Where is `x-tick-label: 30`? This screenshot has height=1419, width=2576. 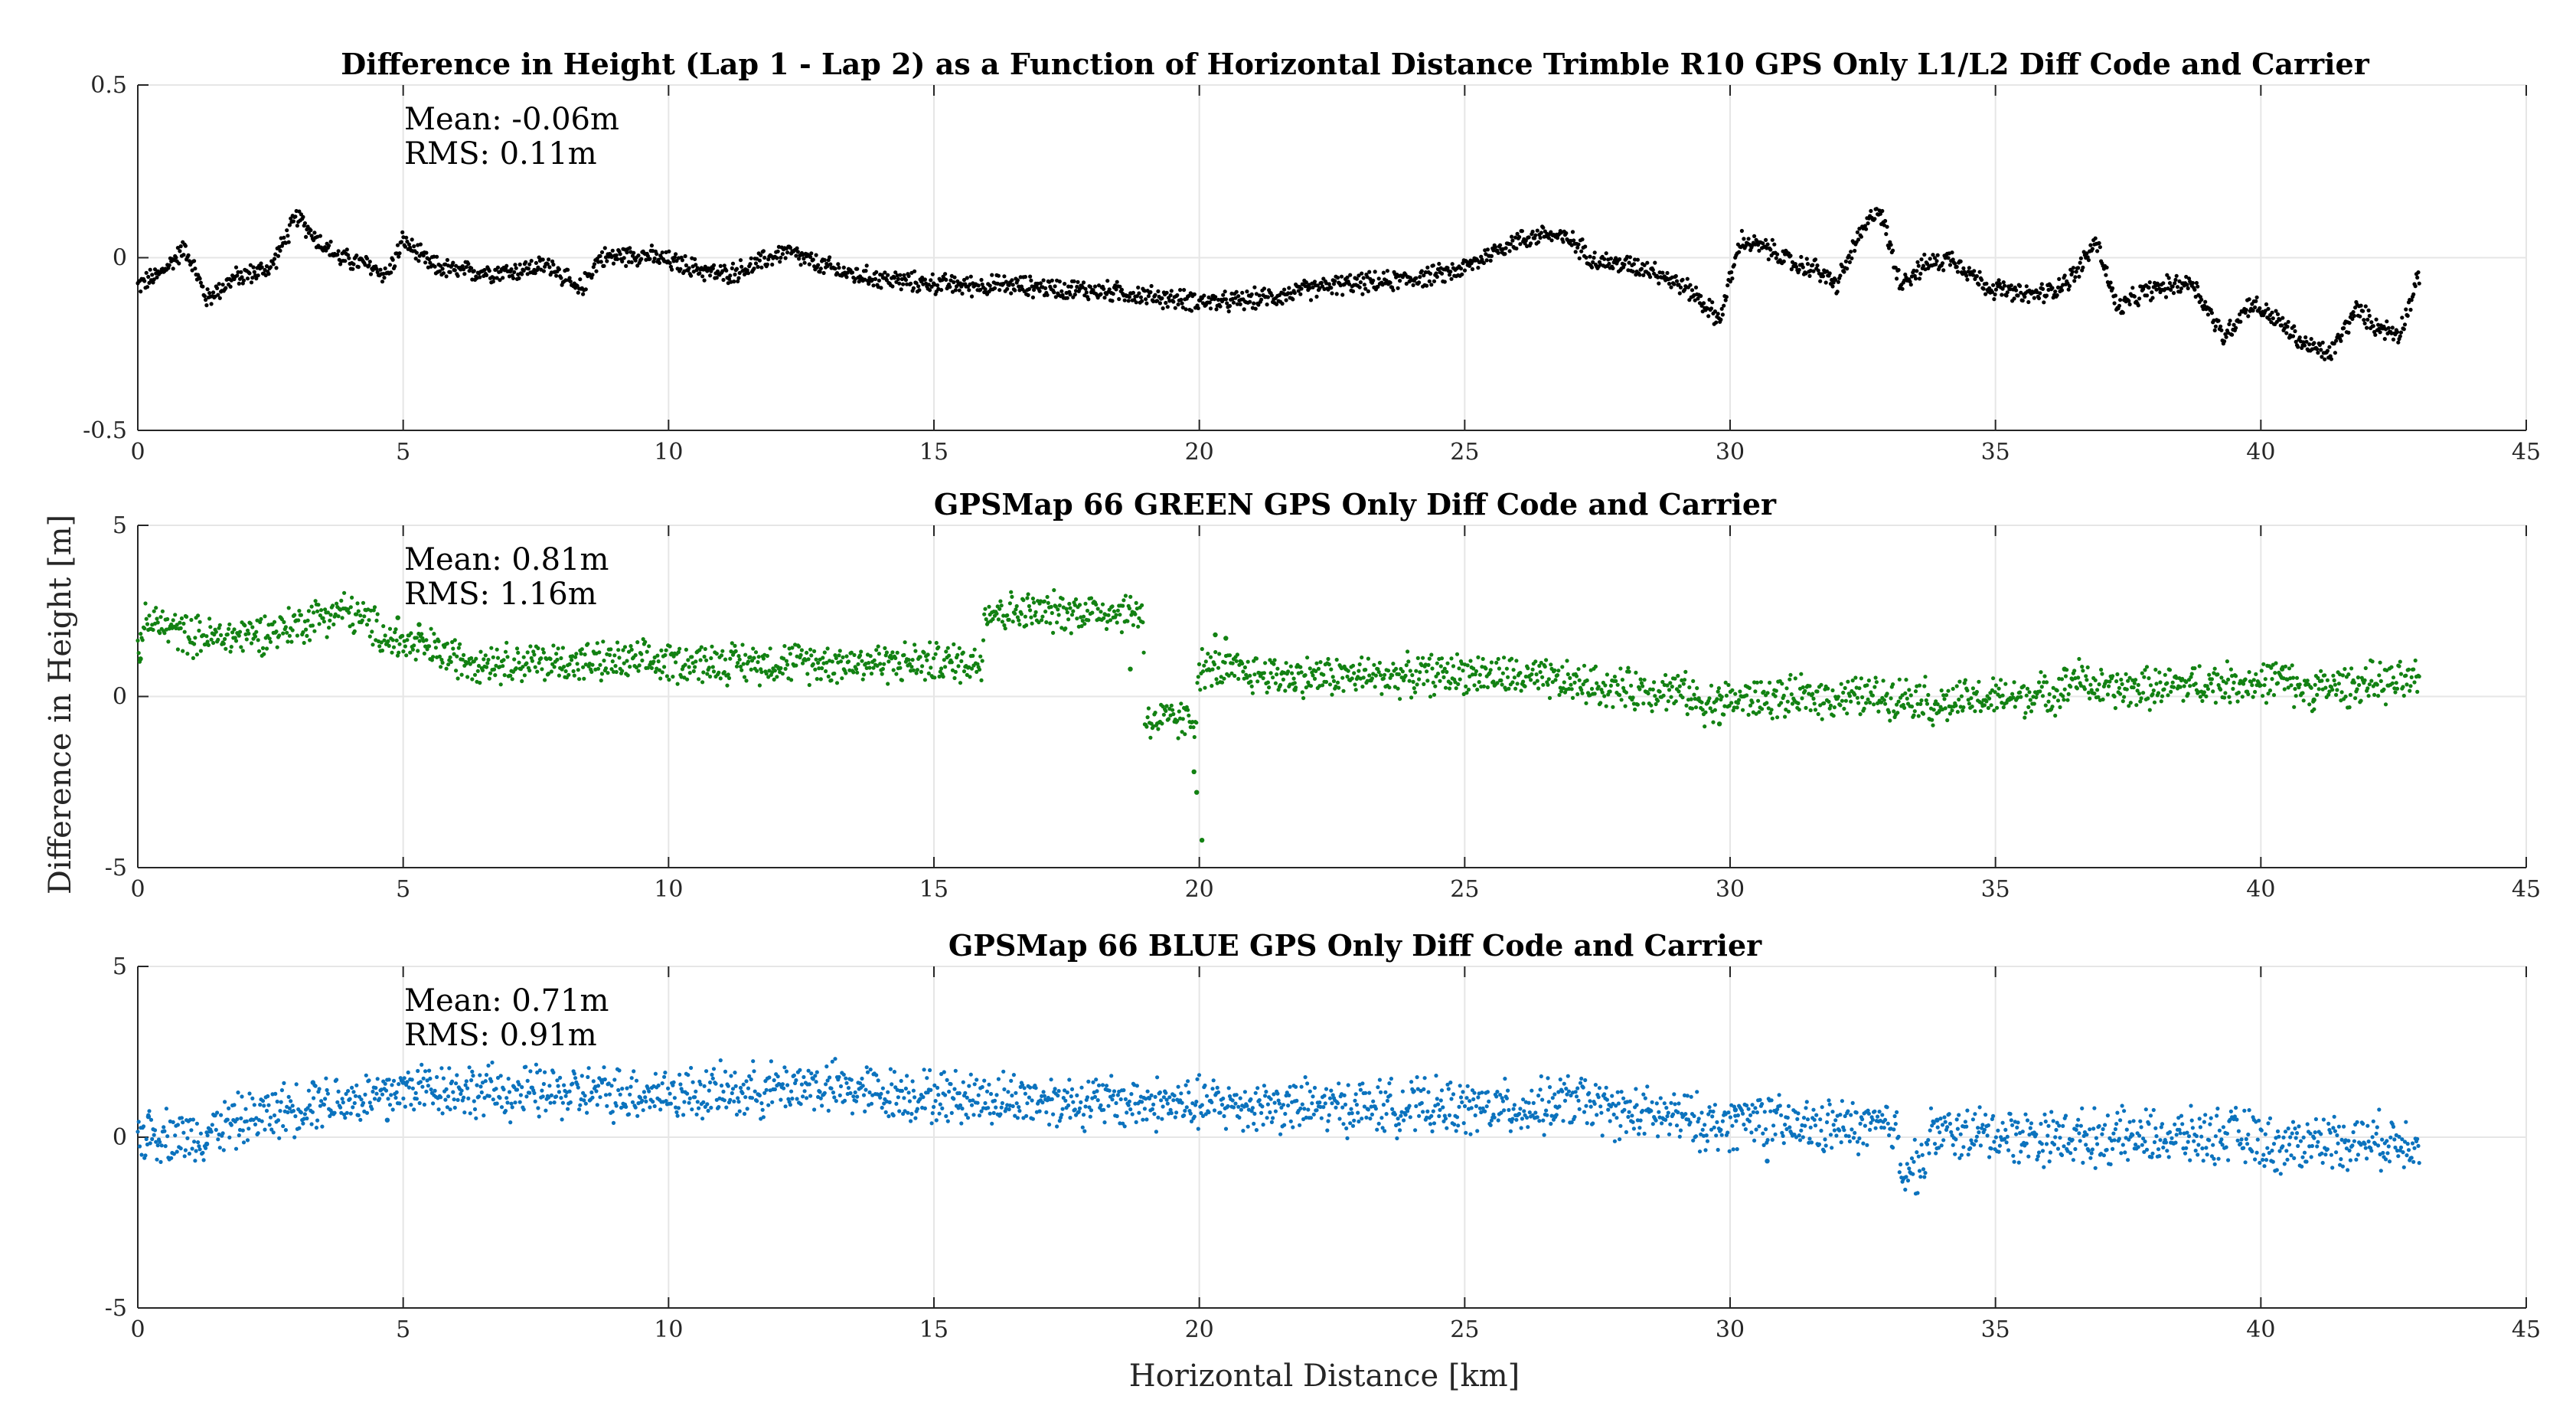
x-tick-label: 30 is located at coordinates (1730, 889).